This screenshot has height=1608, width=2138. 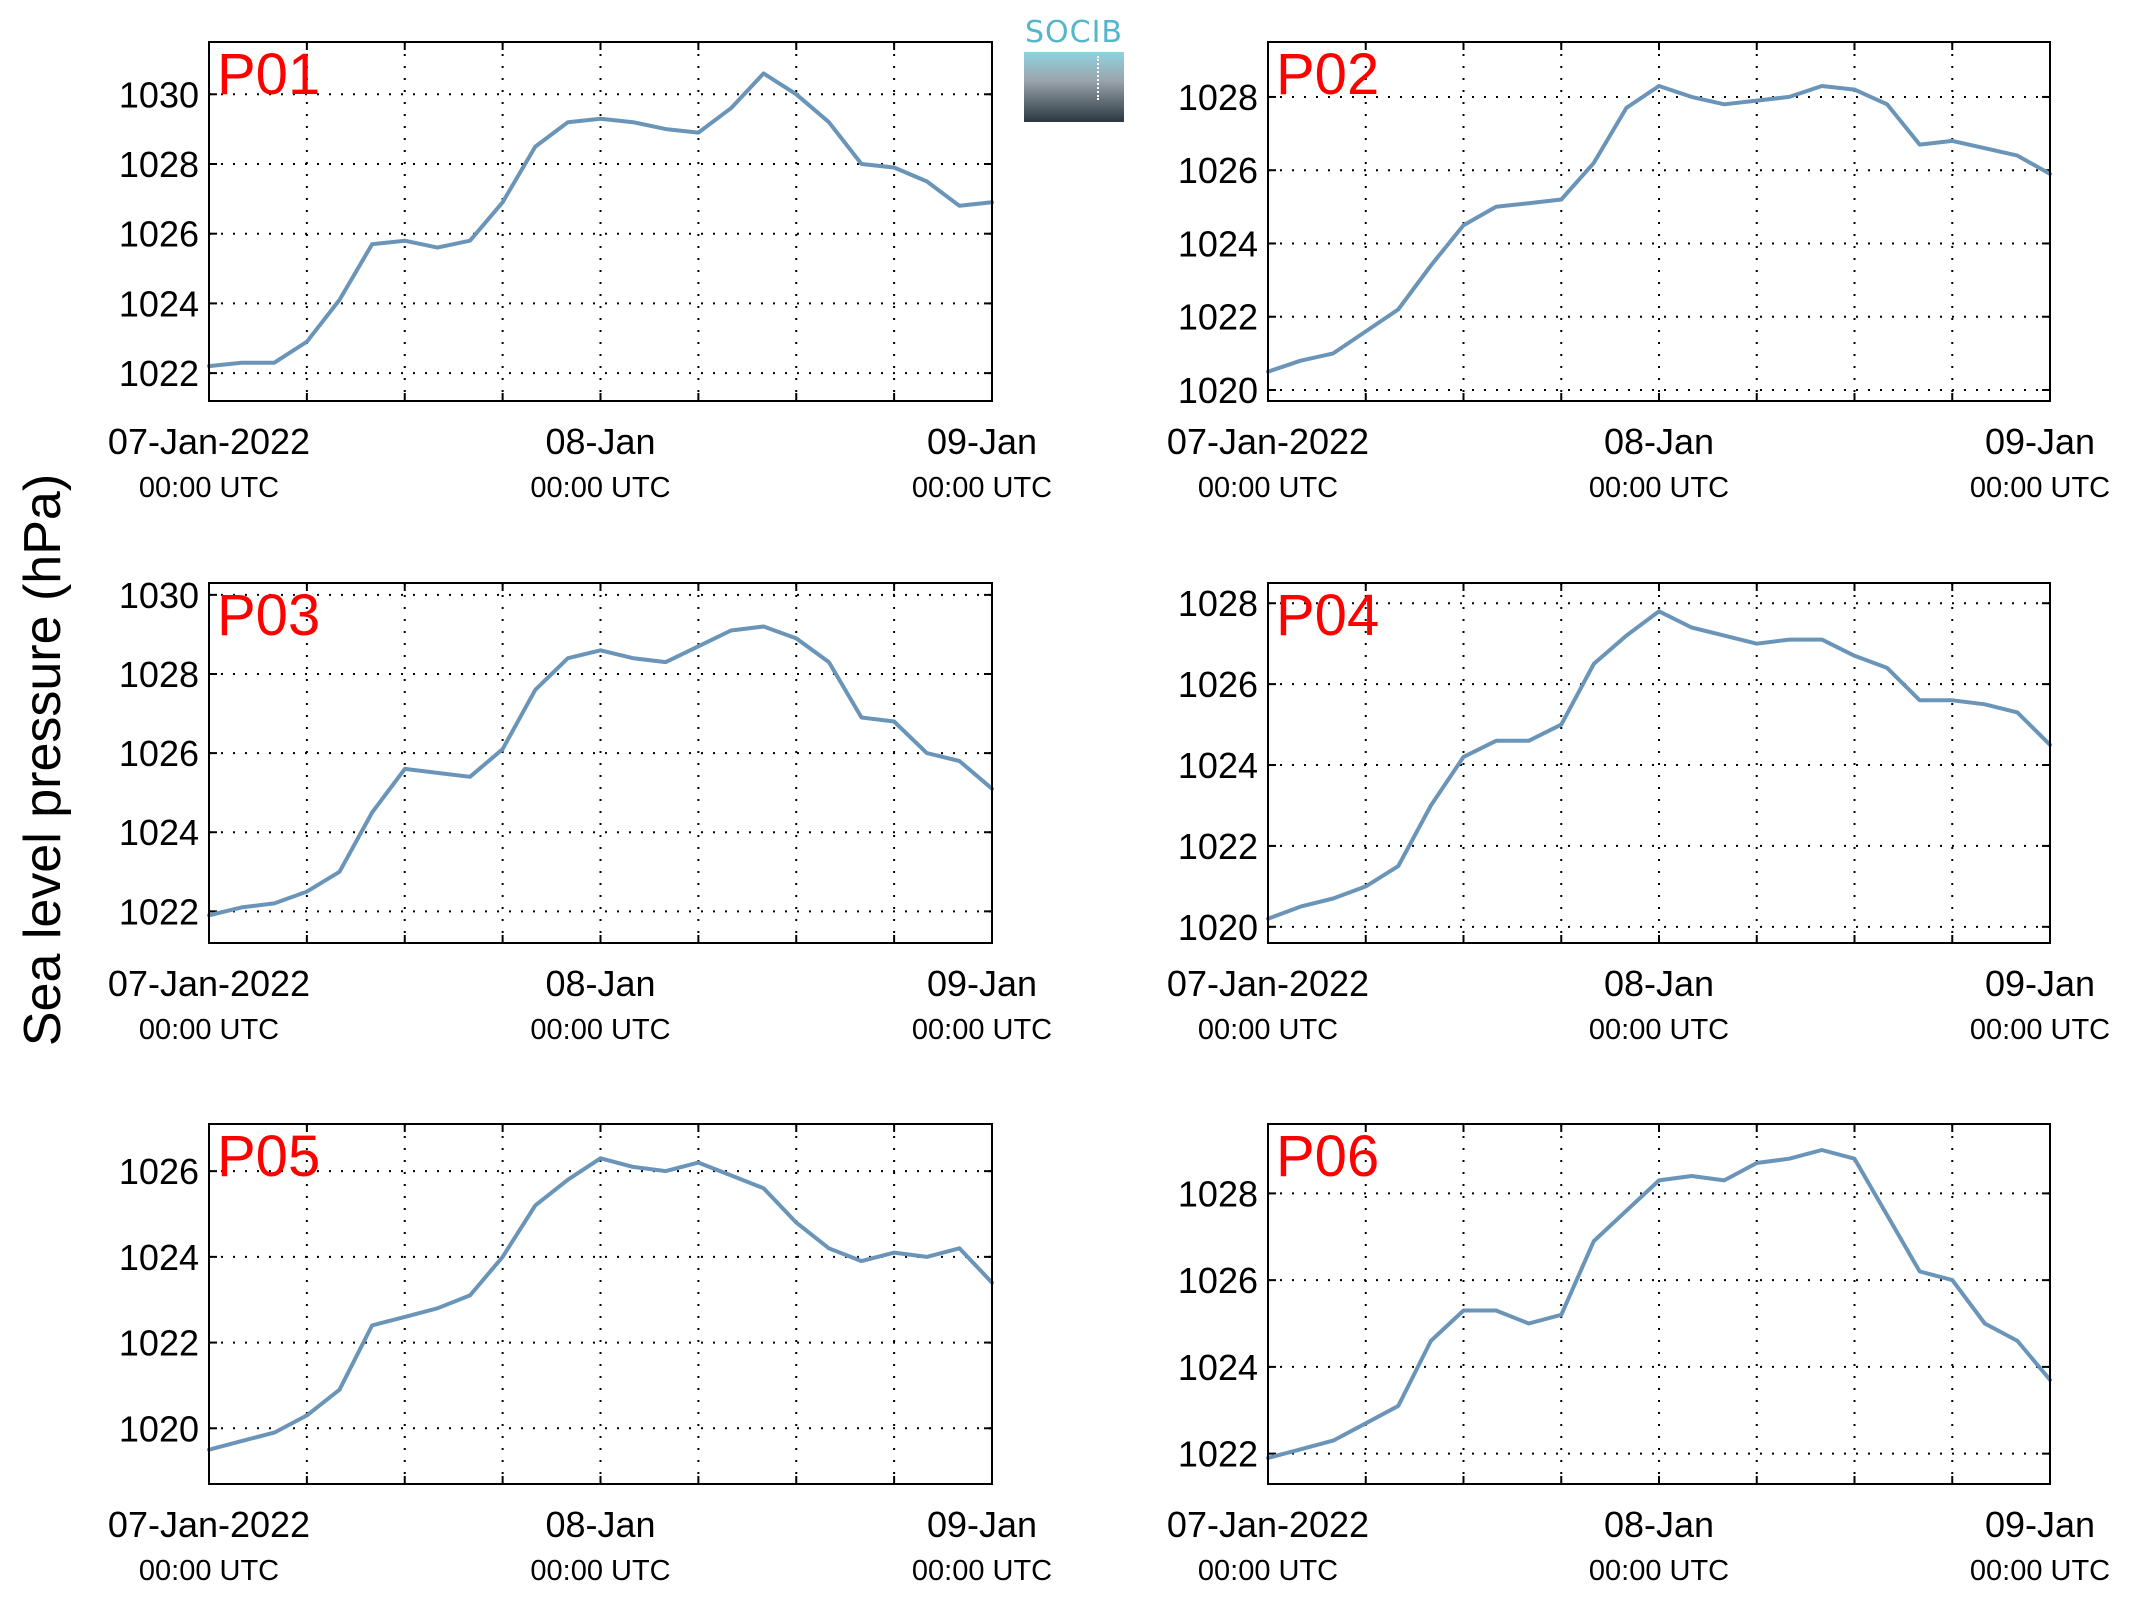 I want to click on series-line, so click(x=1659, y=229).